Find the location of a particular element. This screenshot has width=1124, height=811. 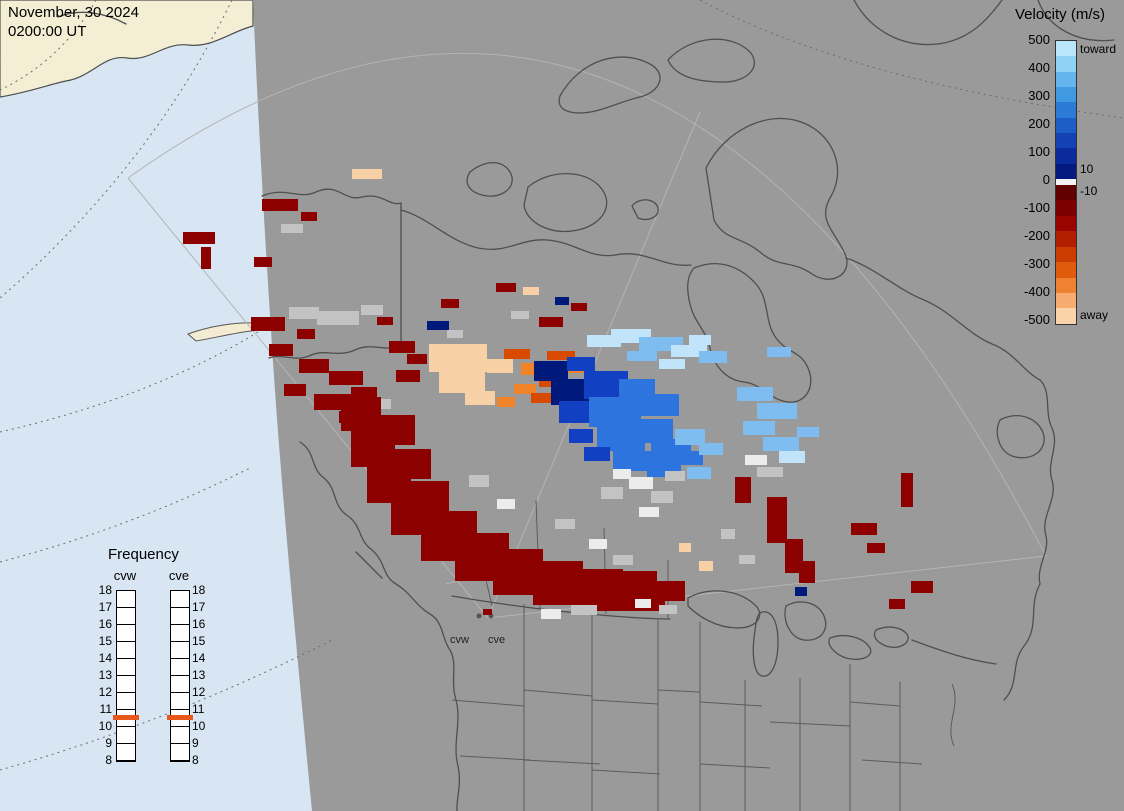

time-text: 0200:00 UT is located at coordinates (47, 31).